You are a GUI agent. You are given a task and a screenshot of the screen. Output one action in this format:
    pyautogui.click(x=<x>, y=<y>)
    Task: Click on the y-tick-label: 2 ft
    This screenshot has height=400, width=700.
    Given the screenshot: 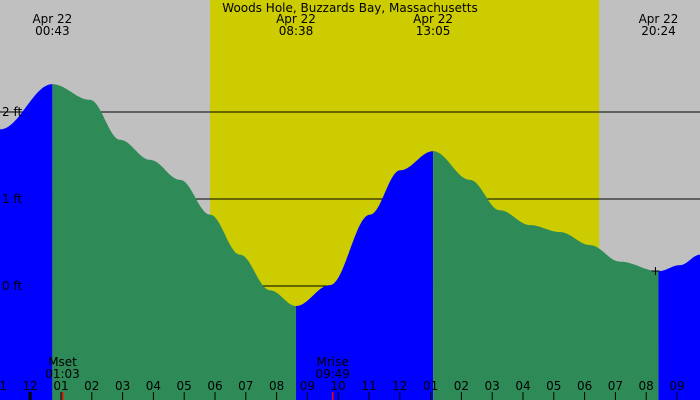 What is the action you would take?
    pyautogui.click(x=12, y=112)
    